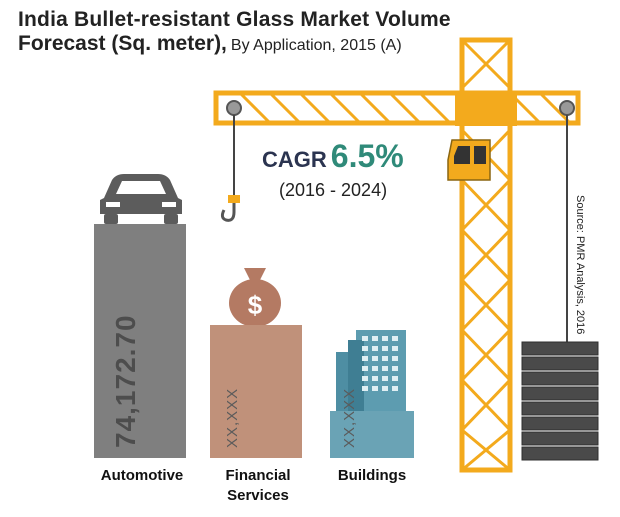 Image resolution: width=620 pixels, height=517 pixels. I want to click on bar-financial-services, so click(256, 391).